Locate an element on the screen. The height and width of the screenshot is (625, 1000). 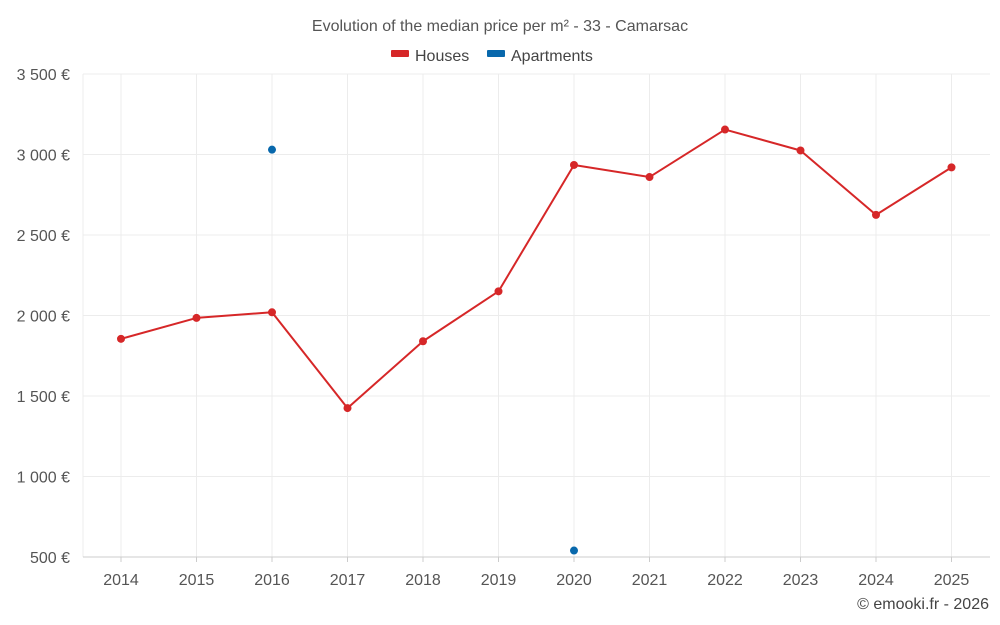
credit: © emooki.fr - 2026 is located at coordinates (923, 604).